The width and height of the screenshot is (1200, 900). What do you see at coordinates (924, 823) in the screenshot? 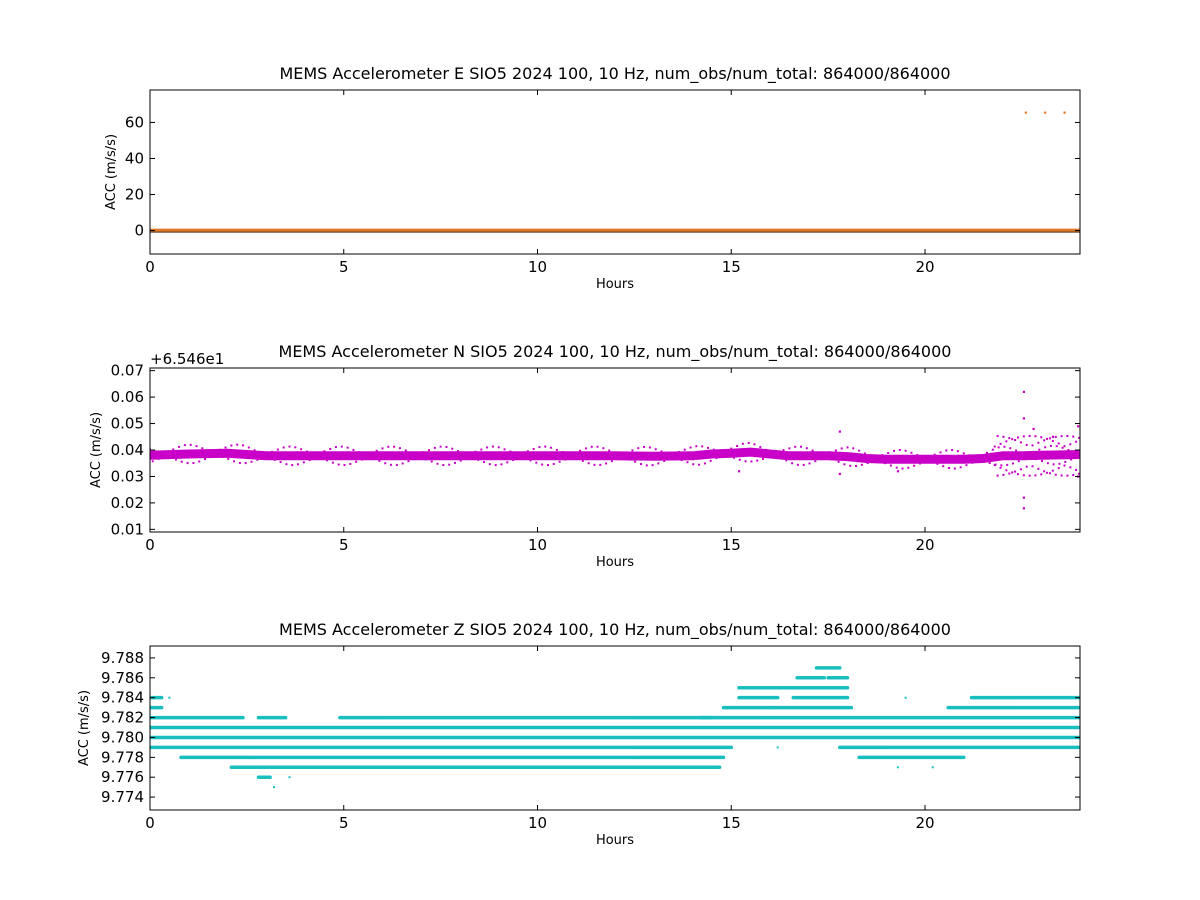
I see `x-tick-label: 20` at bounding box center [924, 823].